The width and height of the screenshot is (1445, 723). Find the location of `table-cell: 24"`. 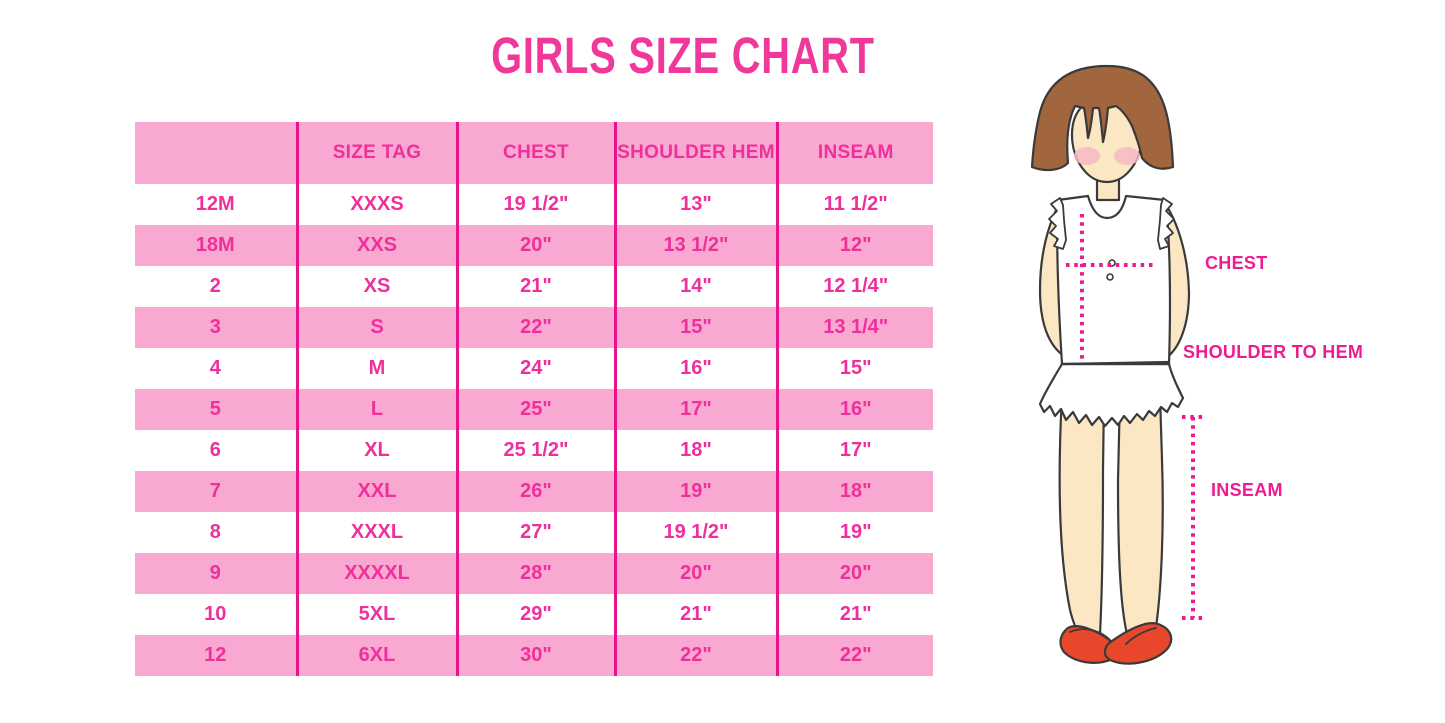

table-cell: 24" is located at coordinates (535, 368).